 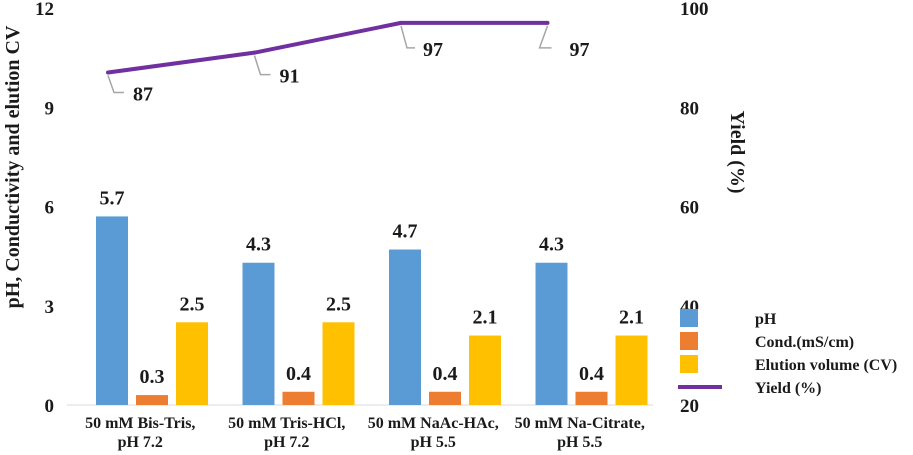 What do you see at coordinates (50, 208) in the screenshot?
I see `y-tick-label: 6` at bounding box center [50, 208].